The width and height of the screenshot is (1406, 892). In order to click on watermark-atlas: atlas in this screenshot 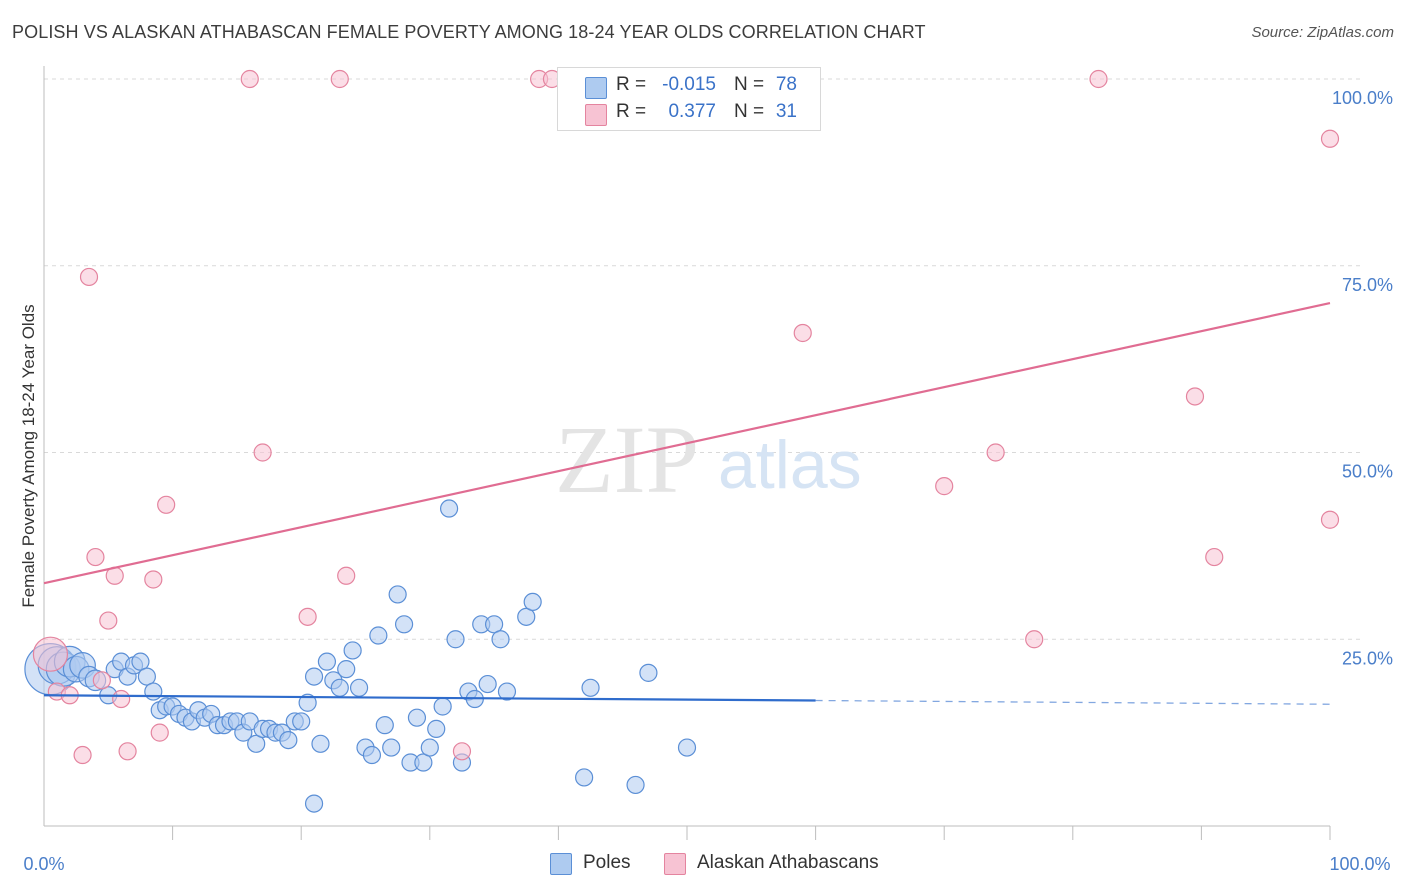, I will do `click(790, 465)`.